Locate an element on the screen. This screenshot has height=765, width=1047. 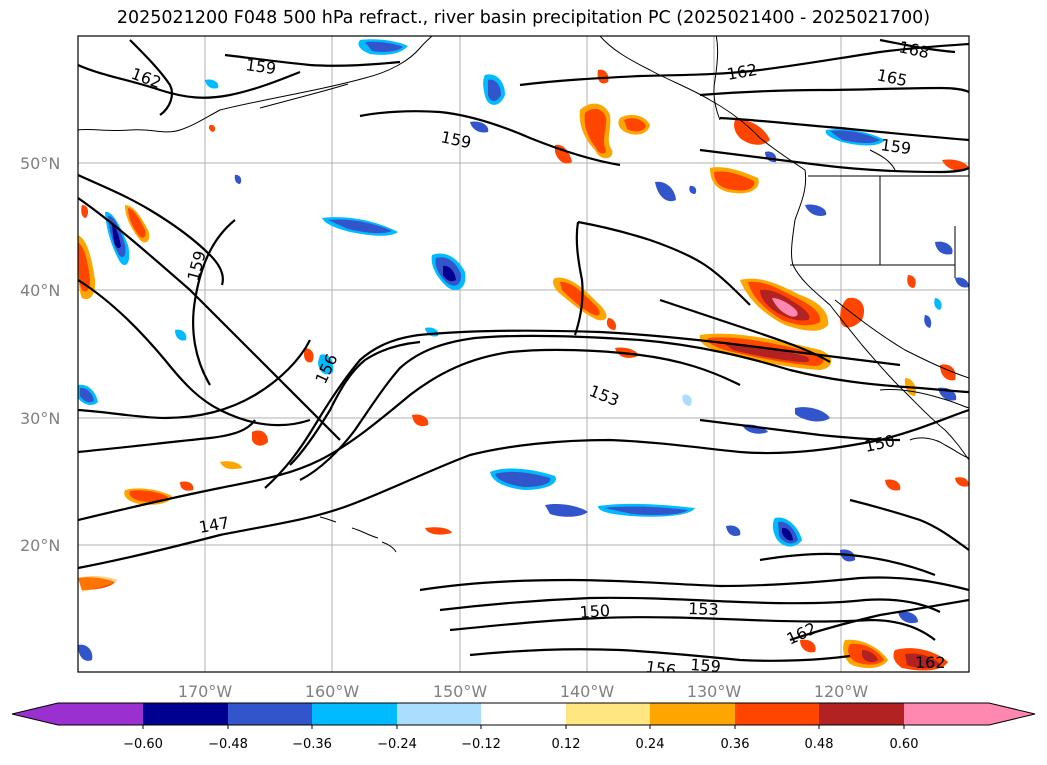
lat-label: 40°N is located at coordinates (40, 290).